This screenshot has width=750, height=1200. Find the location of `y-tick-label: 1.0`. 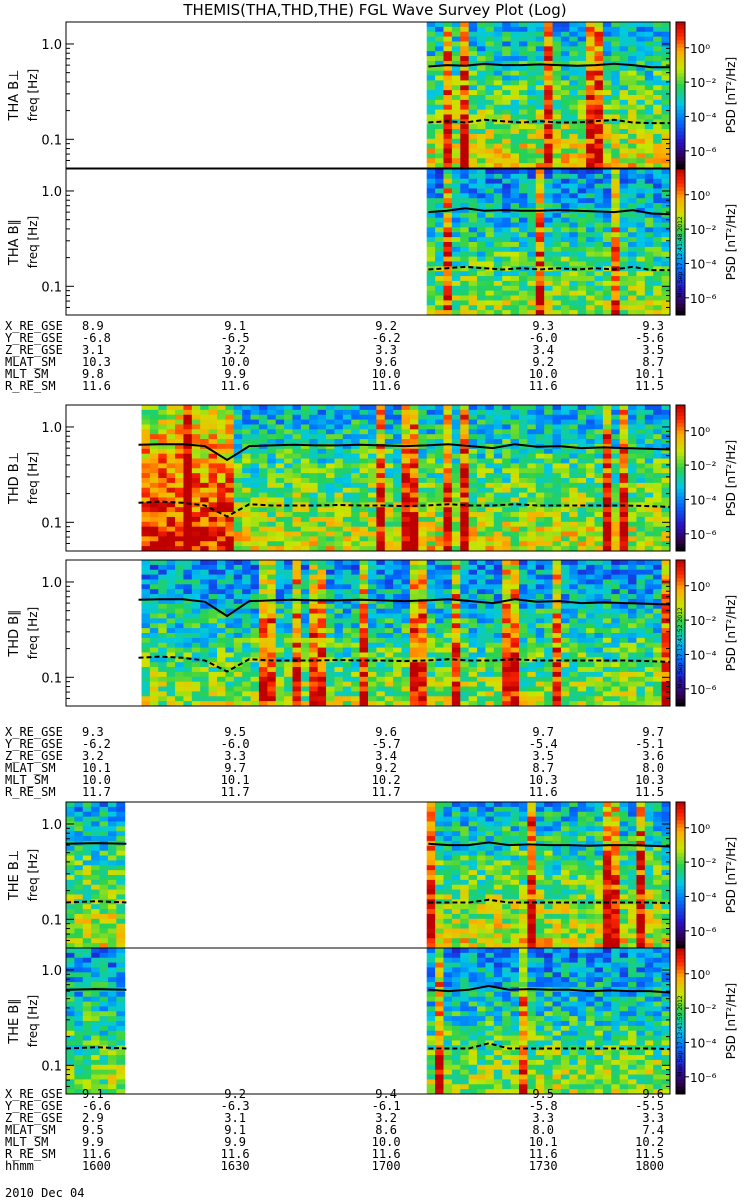

y-tick-label: 1.0 is located at coordinates (51, 45).